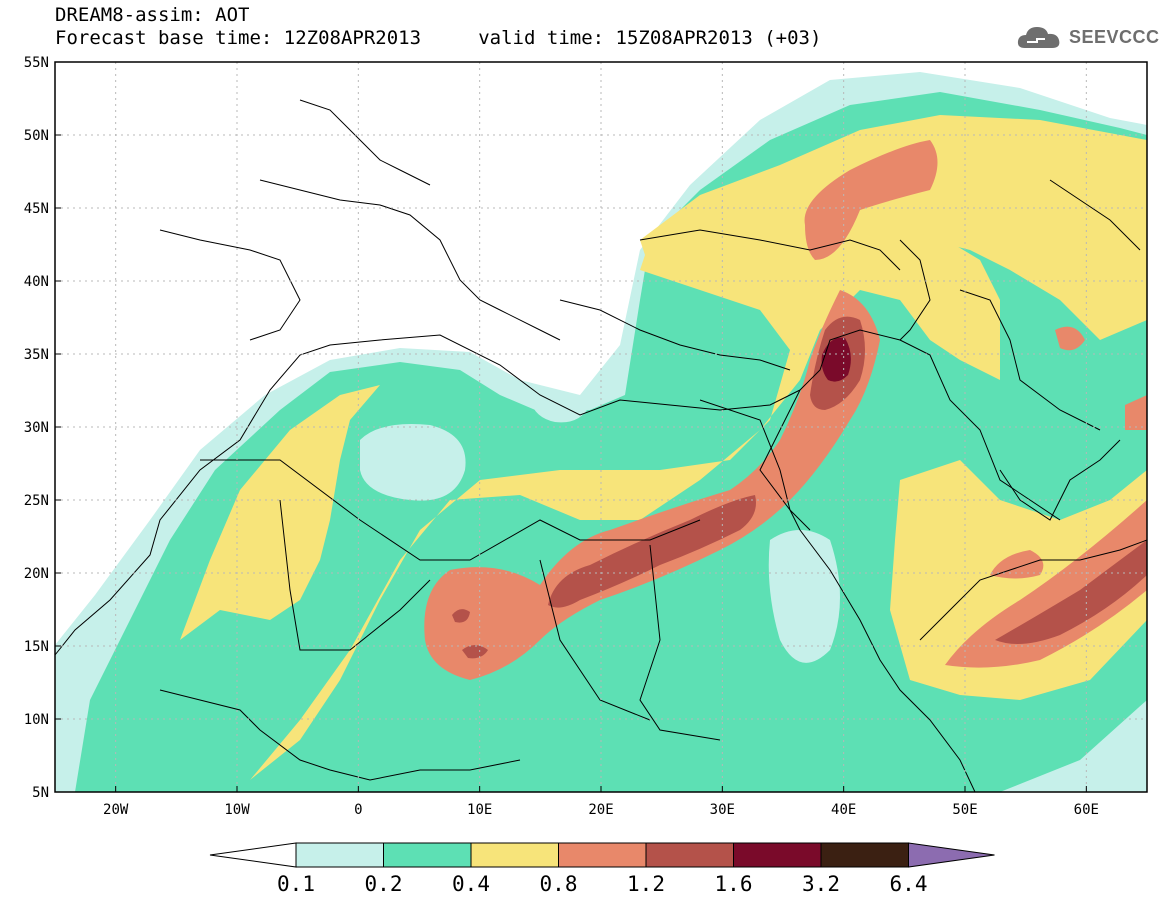 The width and height of the screenshot is (1165, 905). Describe the element at coordinates (722, 810) in the screenshot. I see `lon-label: 30E` at that location.